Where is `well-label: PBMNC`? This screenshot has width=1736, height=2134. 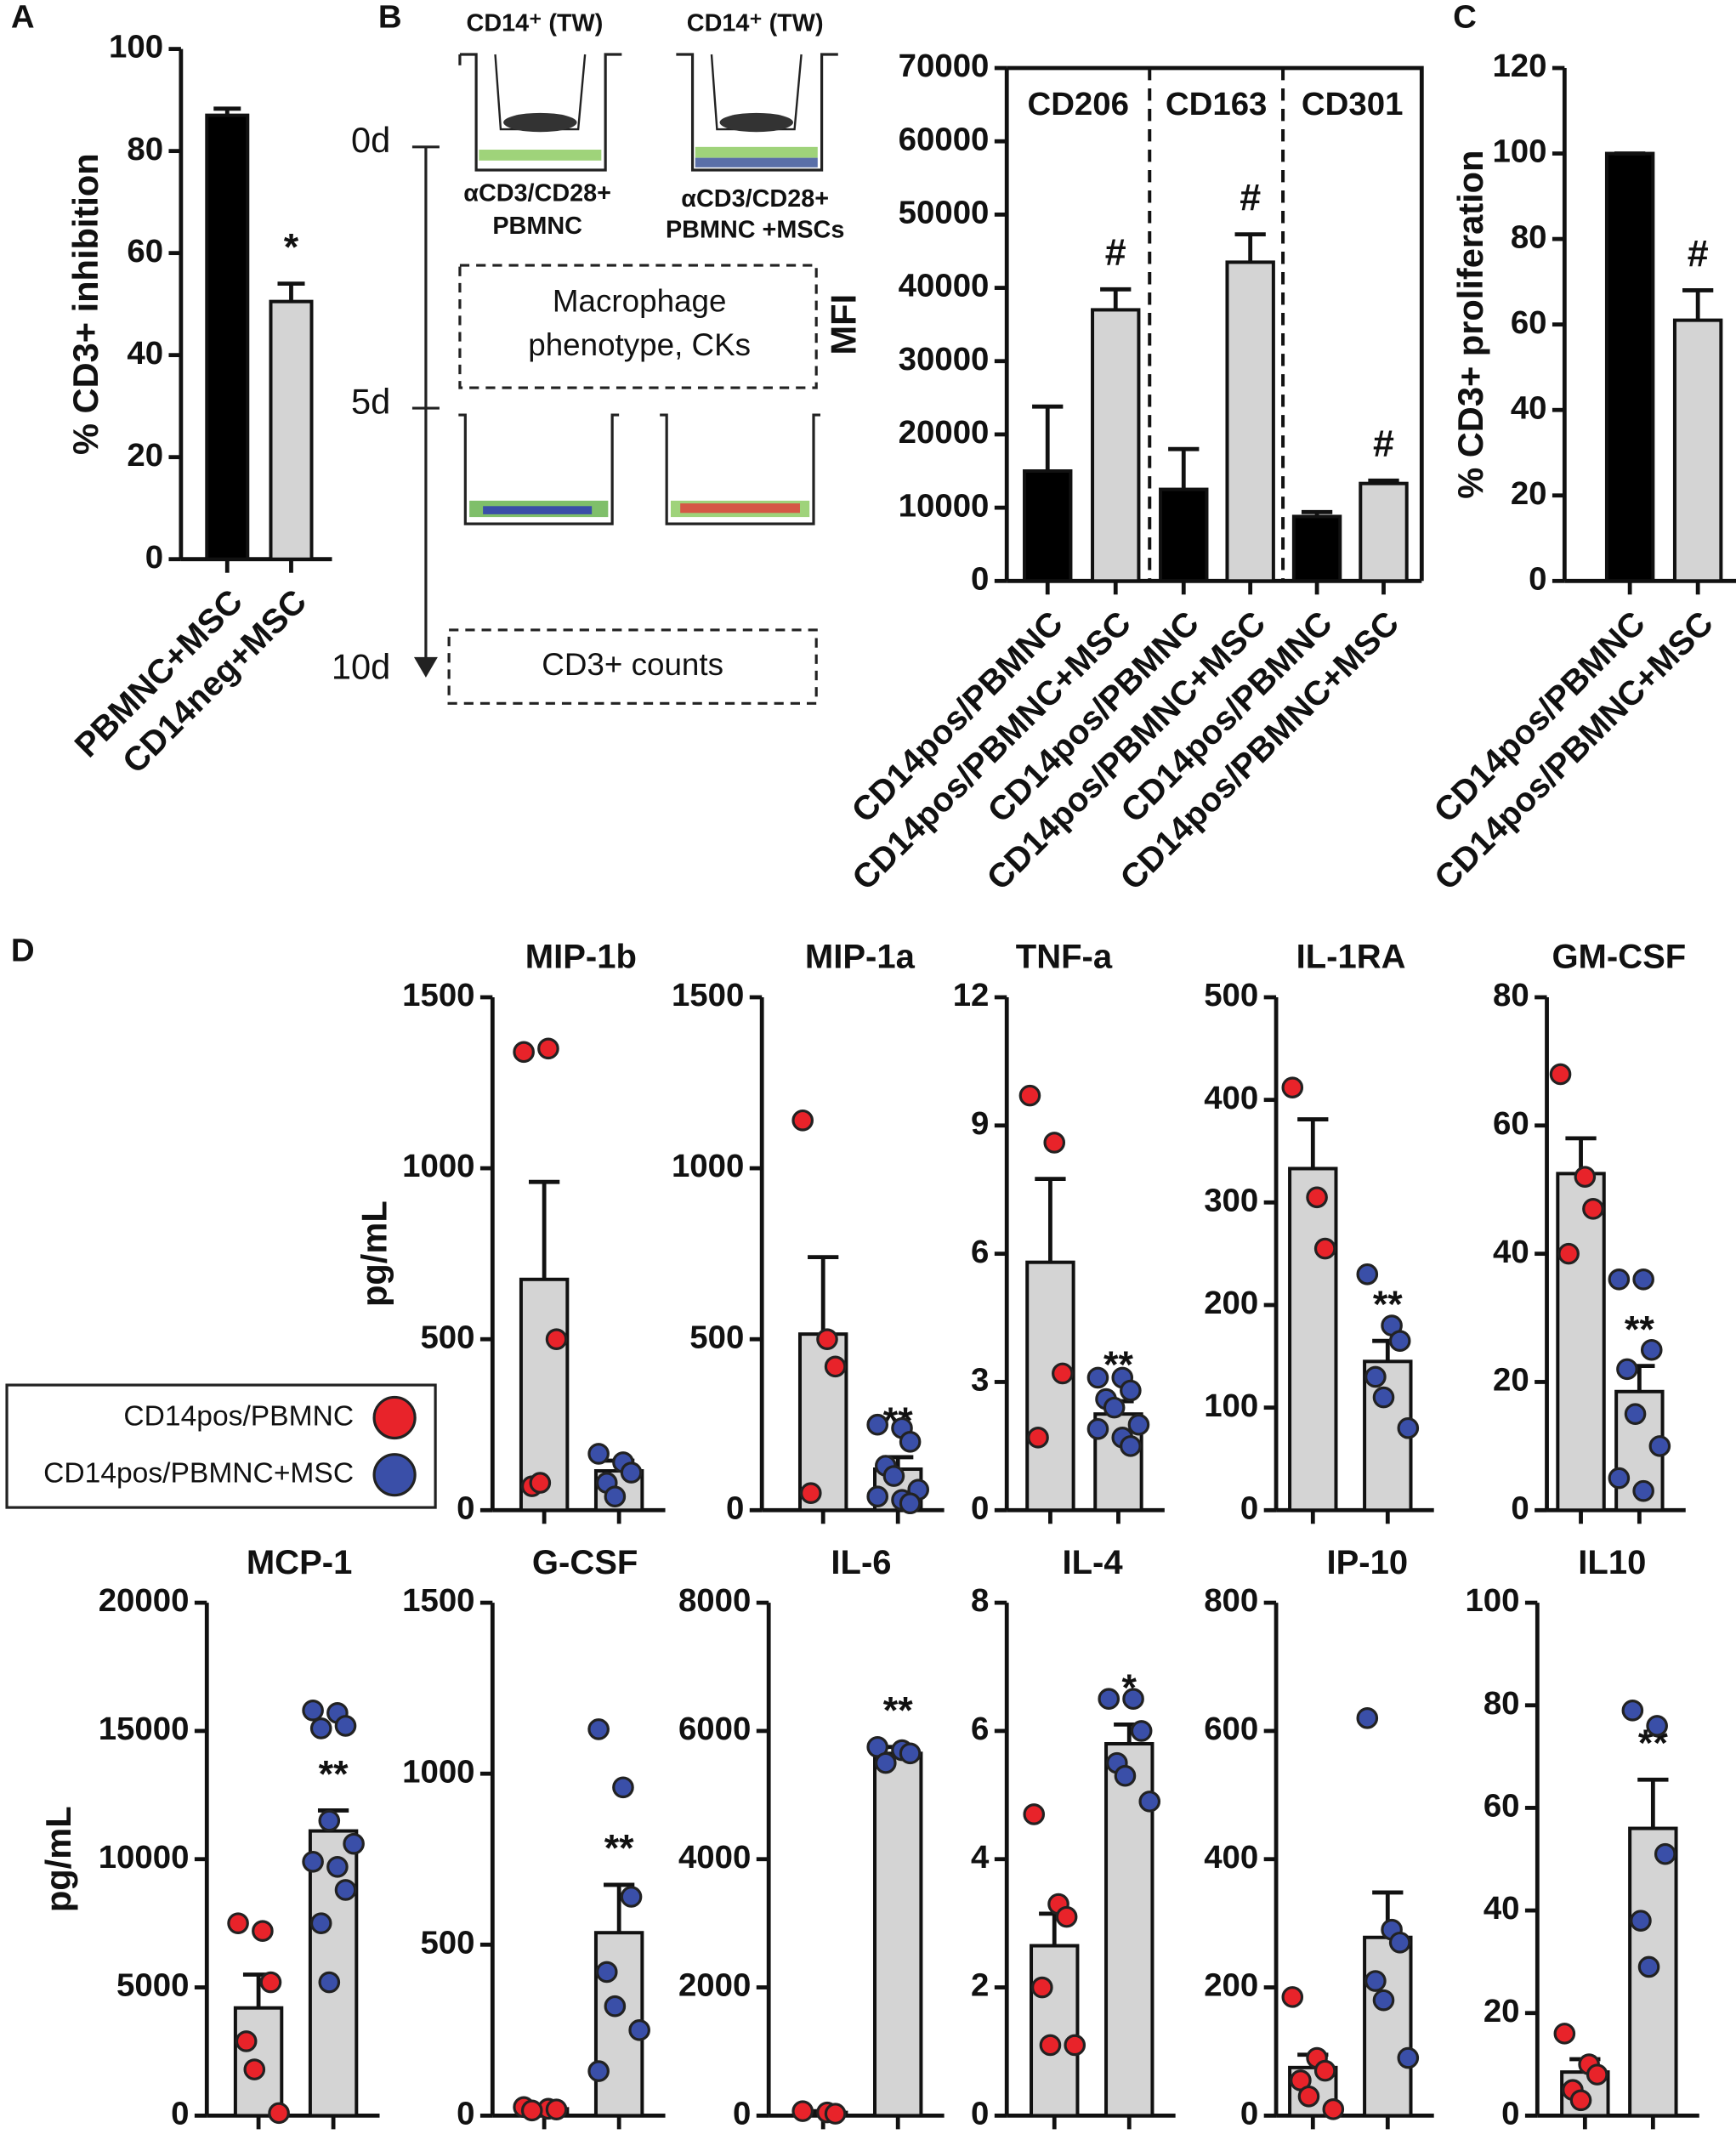
well-label: PBMNC is located at coordinates (537, 226).